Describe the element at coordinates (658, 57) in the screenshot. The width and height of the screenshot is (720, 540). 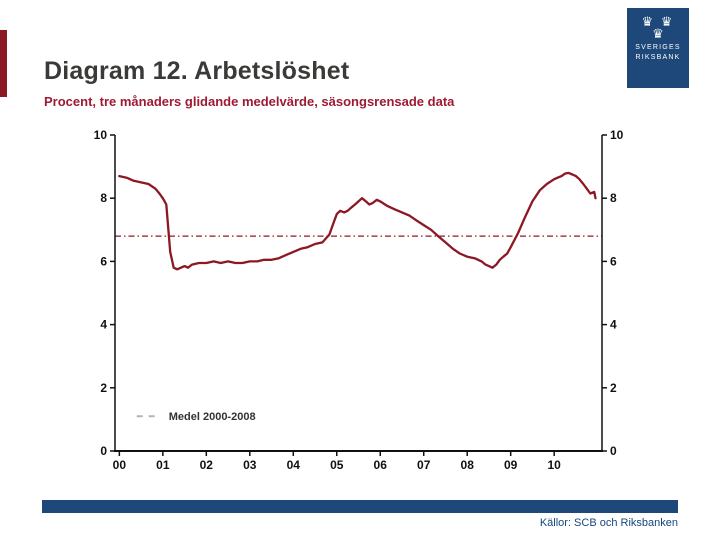
I see `logo-text-line2: RIKSBANK` at that location.